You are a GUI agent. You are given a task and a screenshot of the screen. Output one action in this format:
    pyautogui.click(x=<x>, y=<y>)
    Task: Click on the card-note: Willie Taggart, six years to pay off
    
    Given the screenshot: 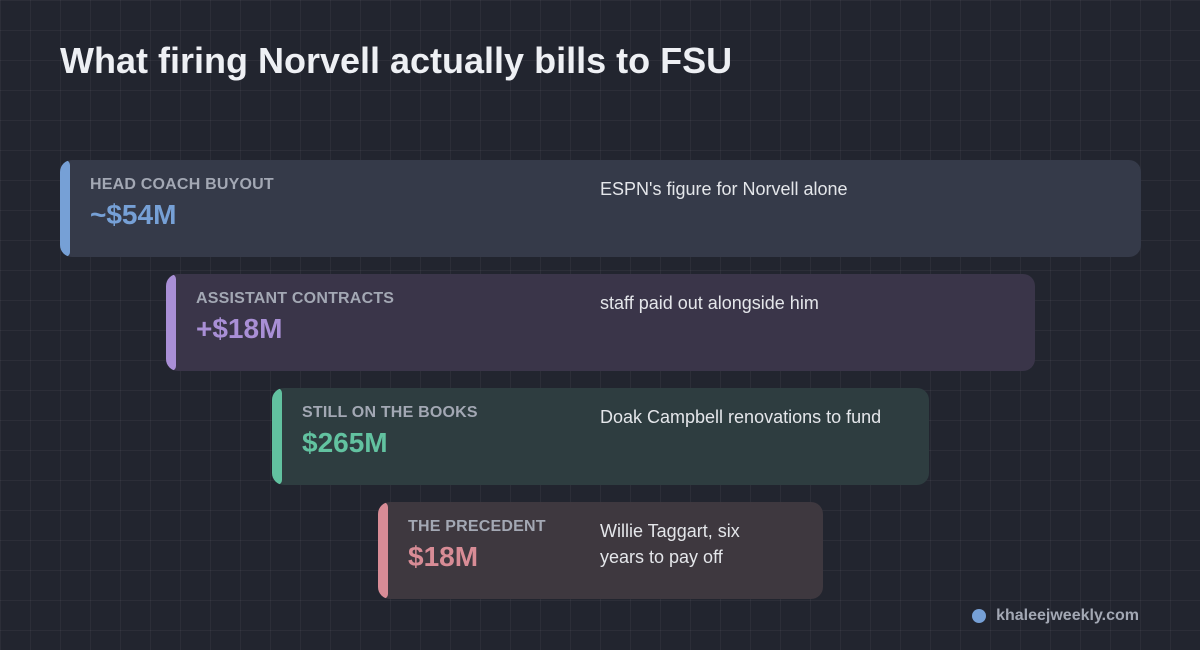 What is the action you would take?
    pyautogui.click(x=670, y=544)
    